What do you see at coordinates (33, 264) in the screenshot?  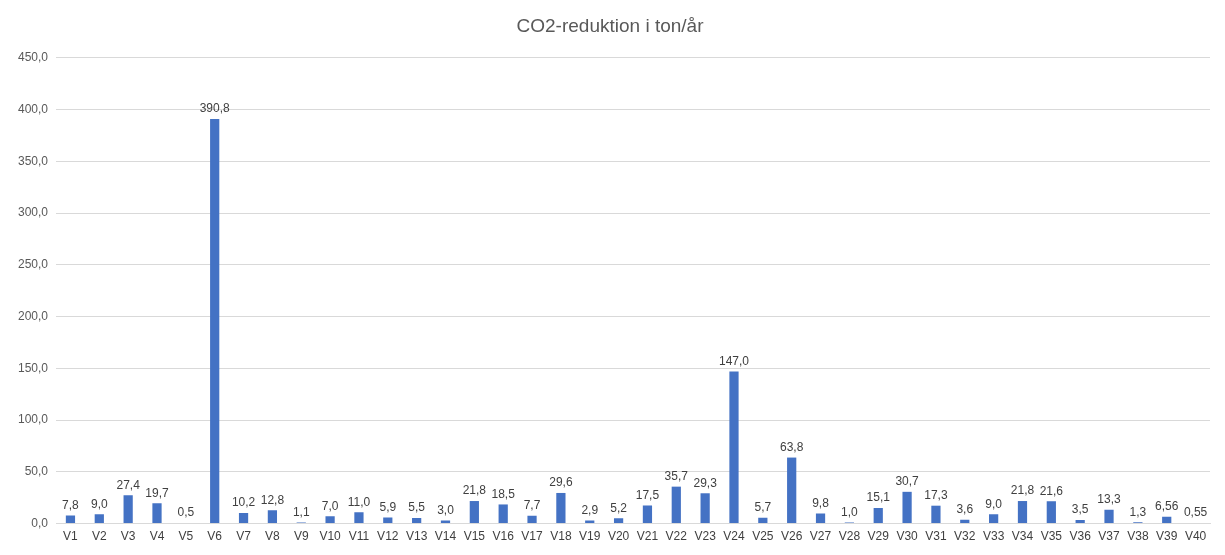 I see `y-tick-label: 250,0` at bounding box center [33, 264].